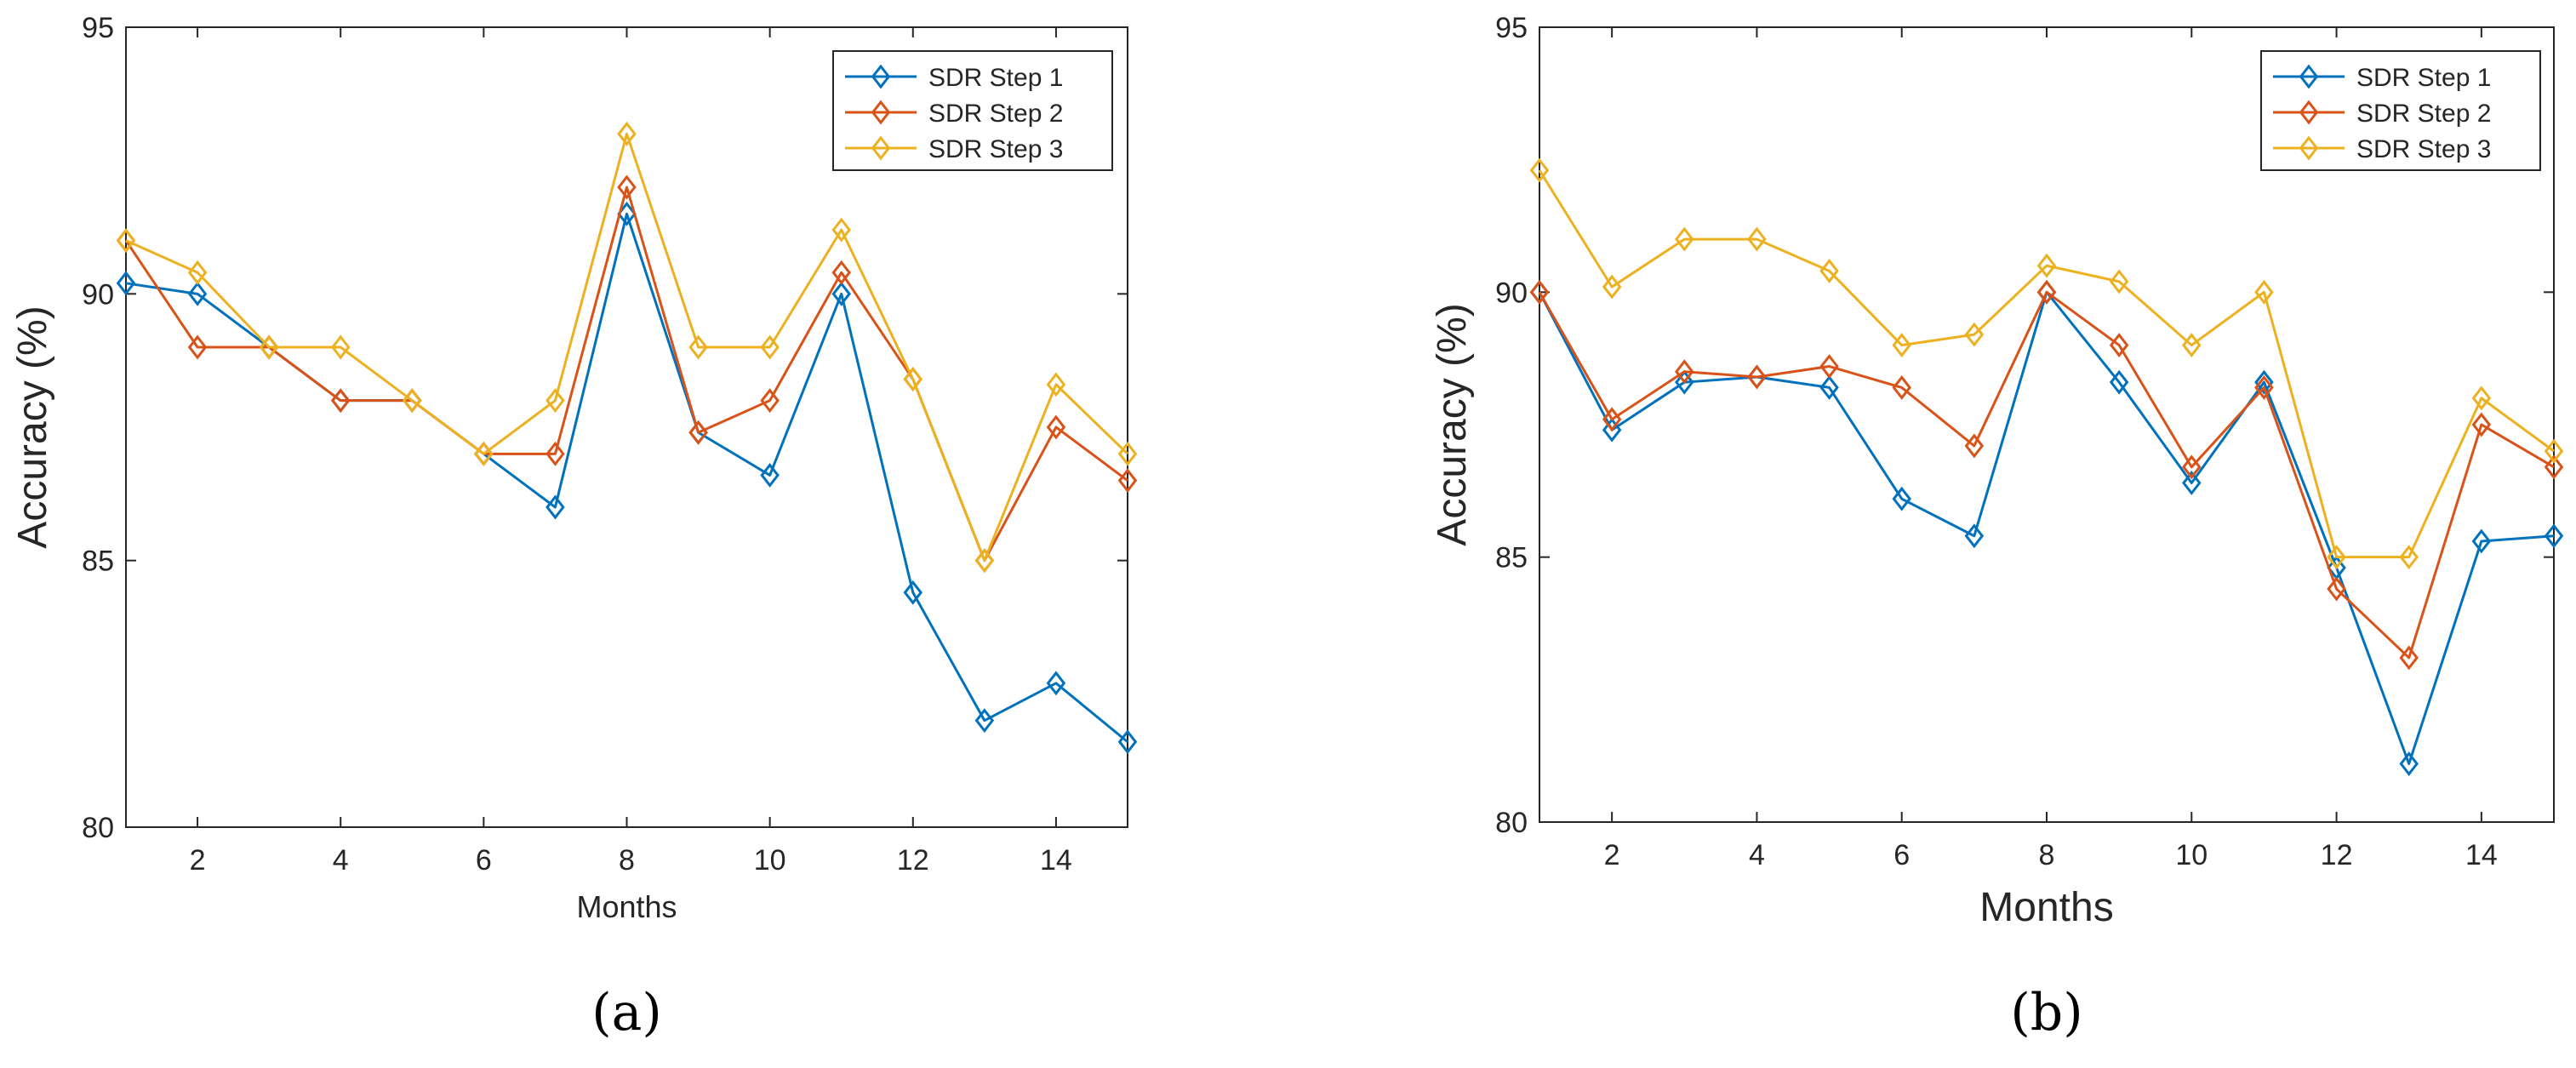 The height and width of the screenshot is (1068, 2576). What do you see at coordinates (341, 860) in the screenshot?
I see `x-tick-label: 4` at bounding box center [341, 860].